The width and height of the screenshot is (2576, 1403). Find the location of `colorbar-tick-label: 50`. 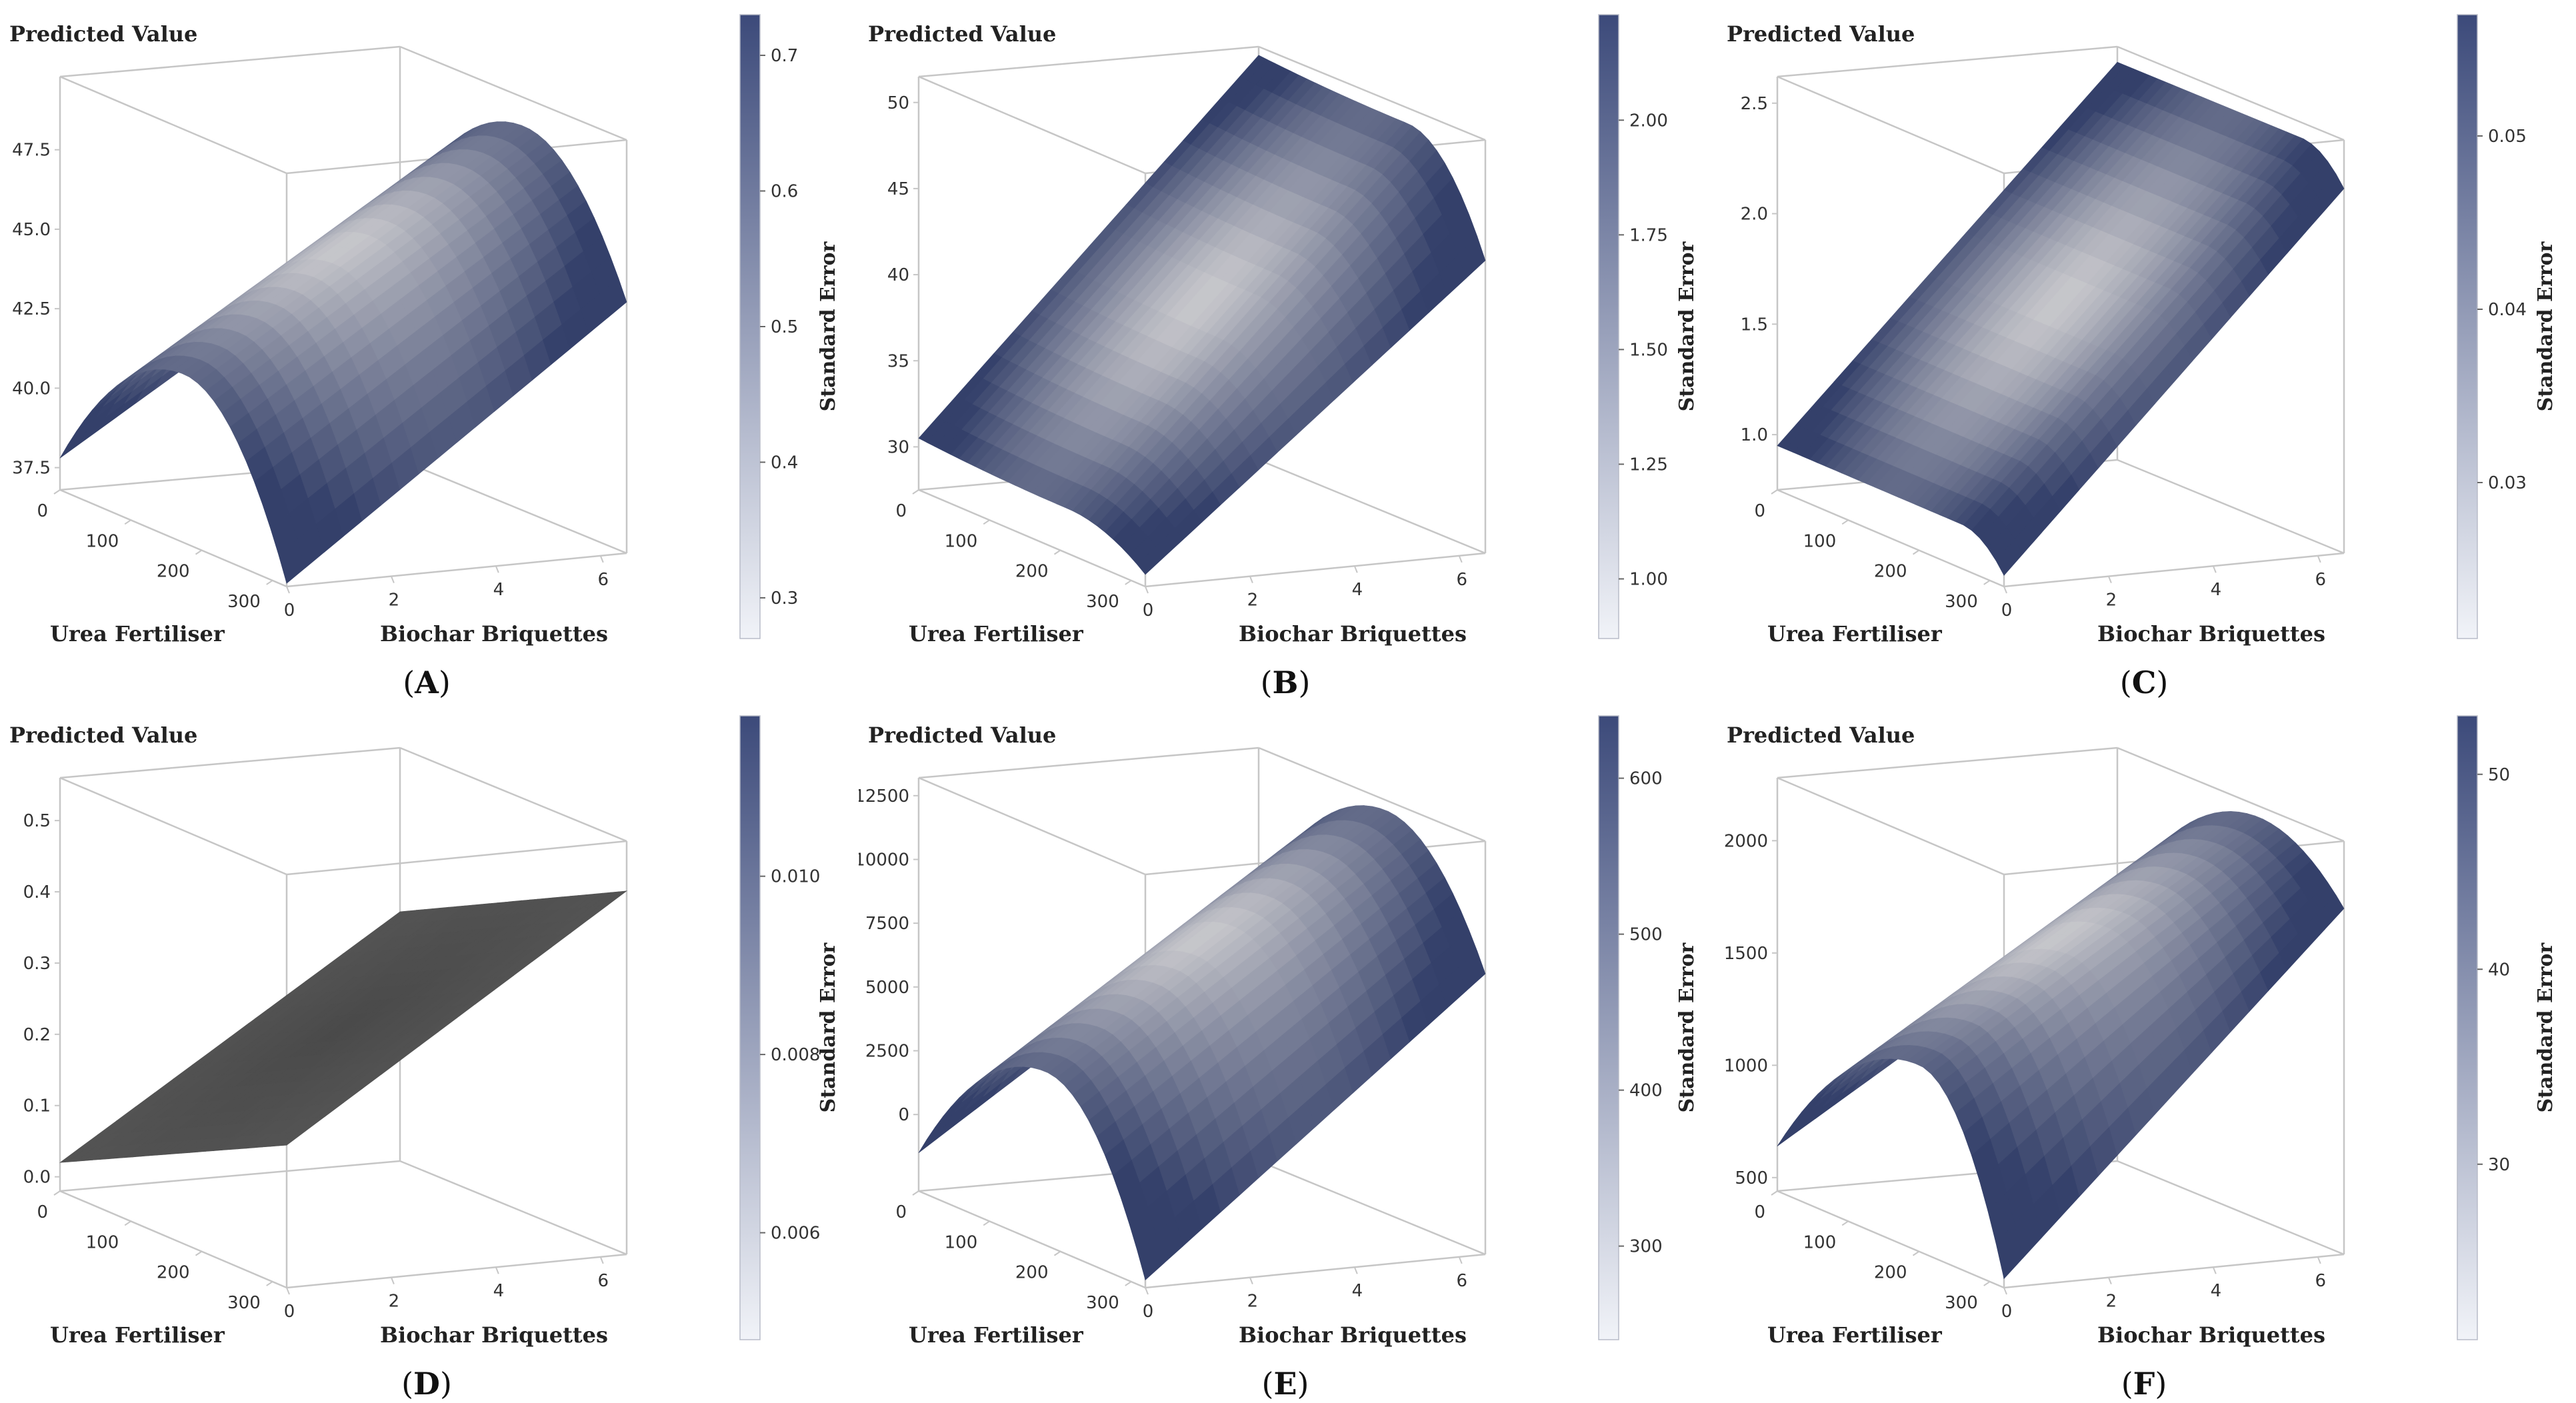

colorbar-tick-label: 50 is located at coordinates (2499, 775).